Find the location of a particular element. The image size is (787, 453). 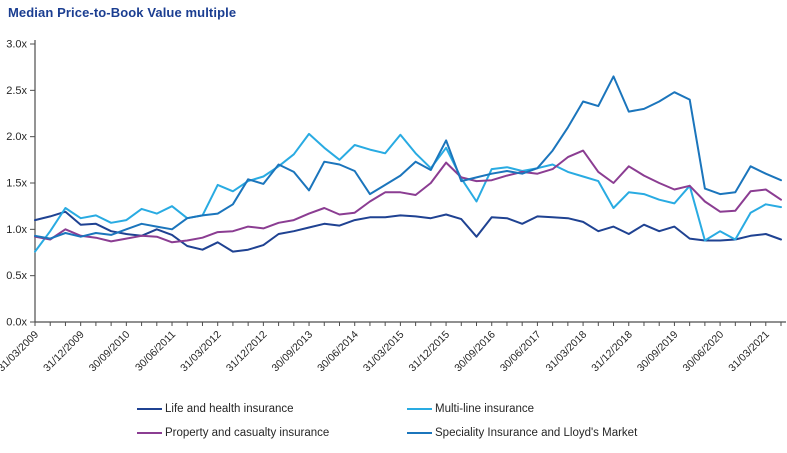

svg-text: 31/03/2021 is located at coordinates (749, 352).